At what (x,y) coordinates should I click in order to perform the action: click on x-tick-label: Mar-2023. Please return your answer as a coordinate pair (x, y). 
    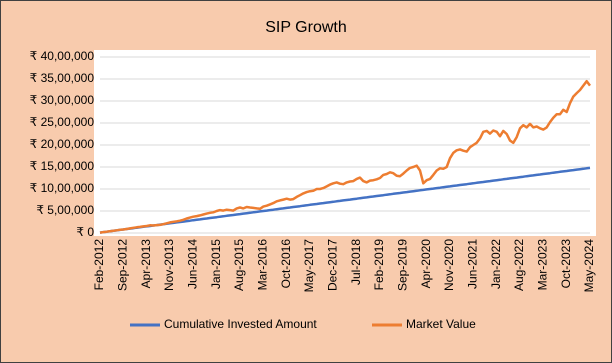
    Looking at the image, I should click on (543, 265).